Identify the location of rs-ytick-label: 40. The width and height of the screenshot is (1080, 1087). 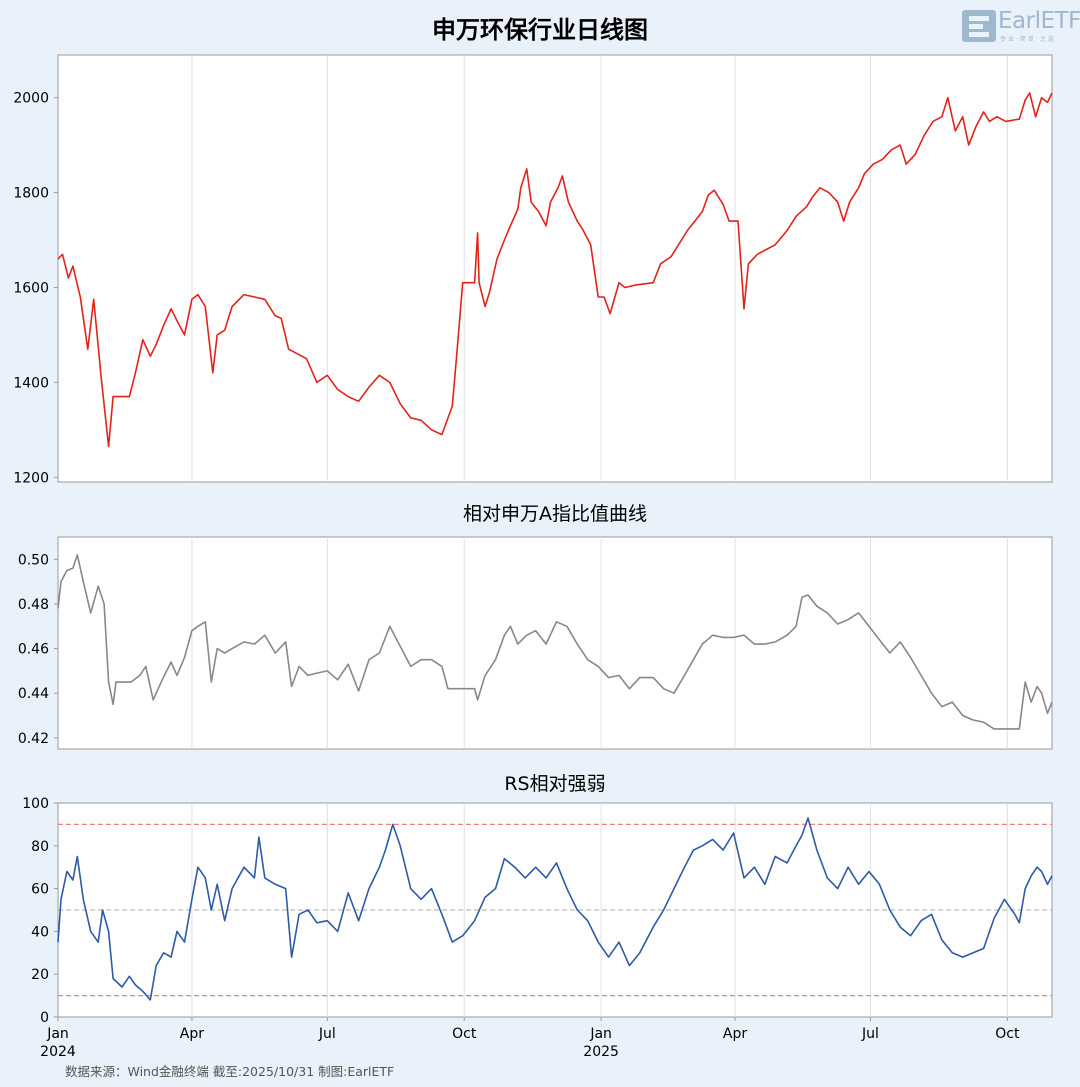
(40, 932).